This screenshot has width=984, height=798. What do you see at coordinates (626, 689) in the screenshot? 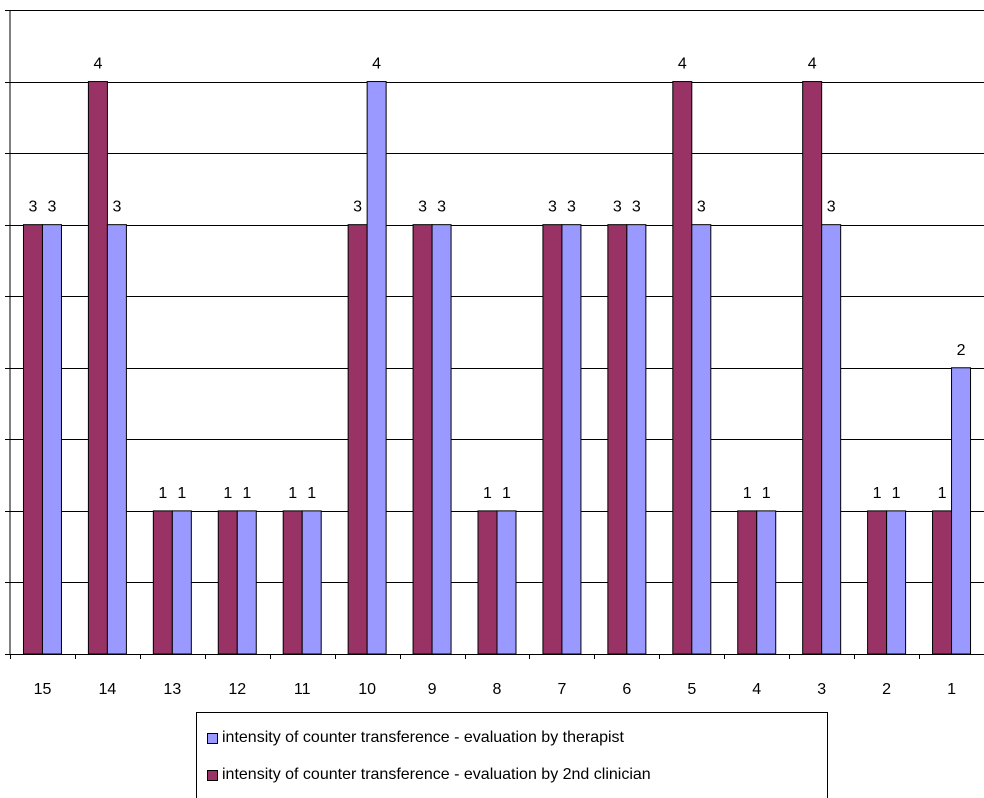
I see `x-tick-label: 6` at bounding box center [626, 689].